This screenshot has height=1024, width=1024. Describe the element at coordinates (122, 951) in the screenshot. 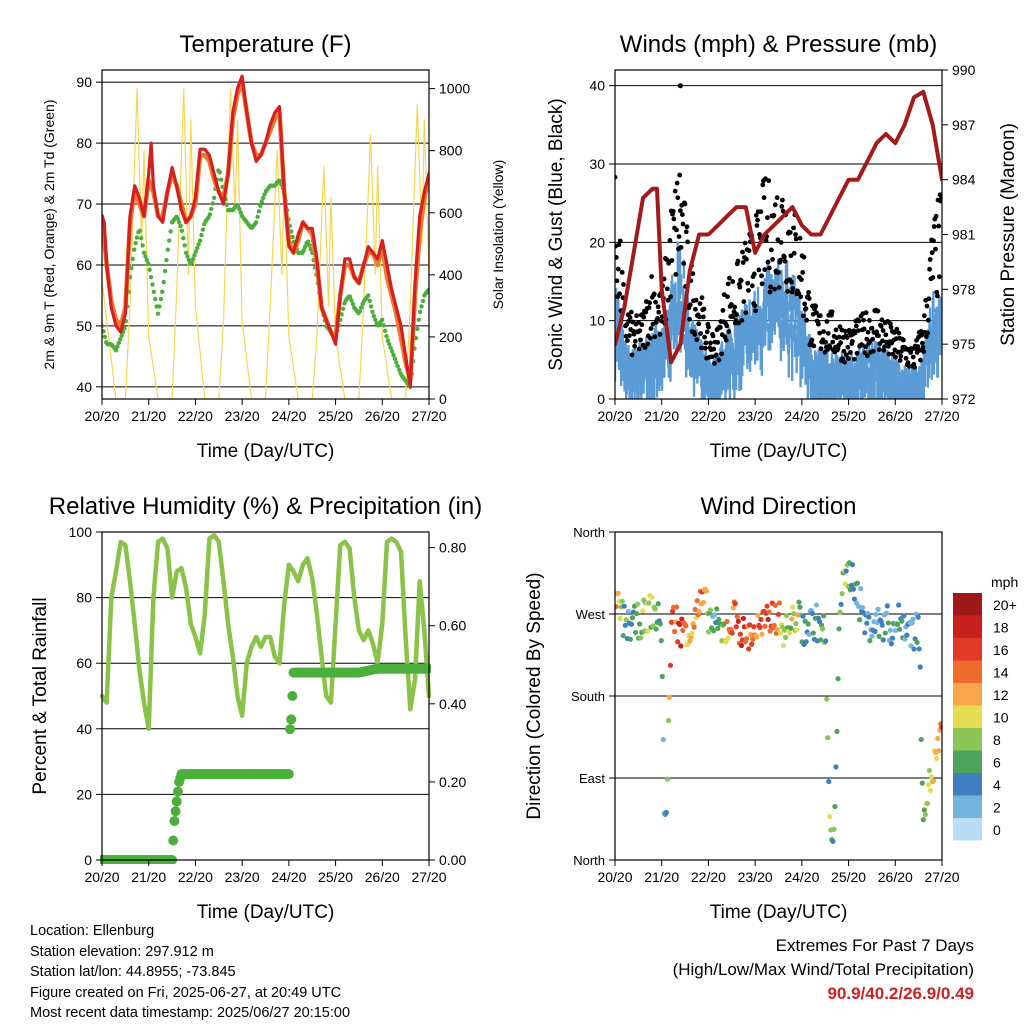

I see `station-elevation: Station elevation: 297.912 m` at that location.